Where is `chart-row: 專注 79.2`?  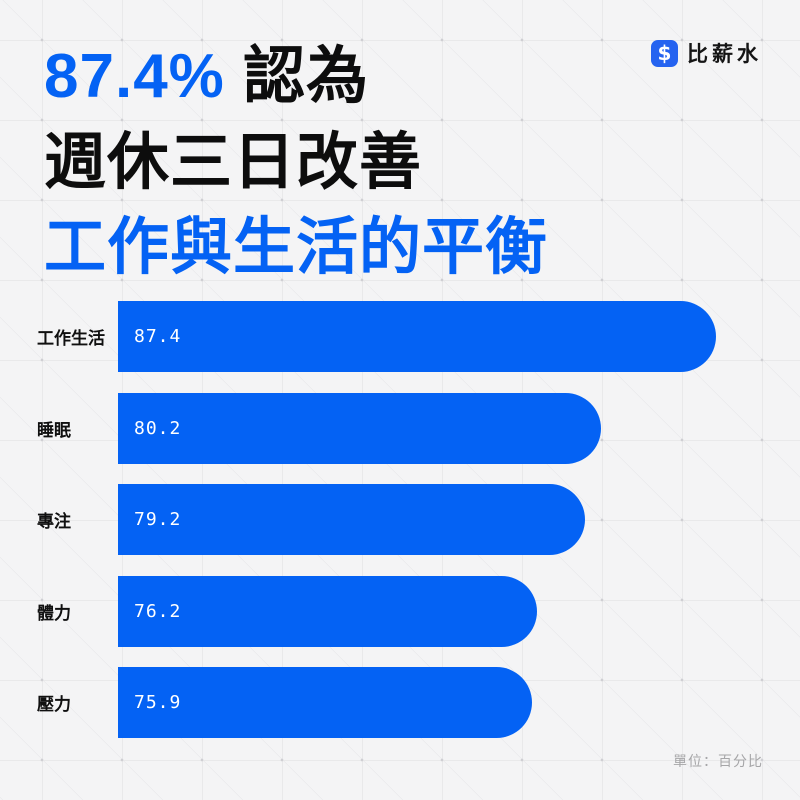
chart-row: 專注 79.2 is located at coordinates (418, 519).